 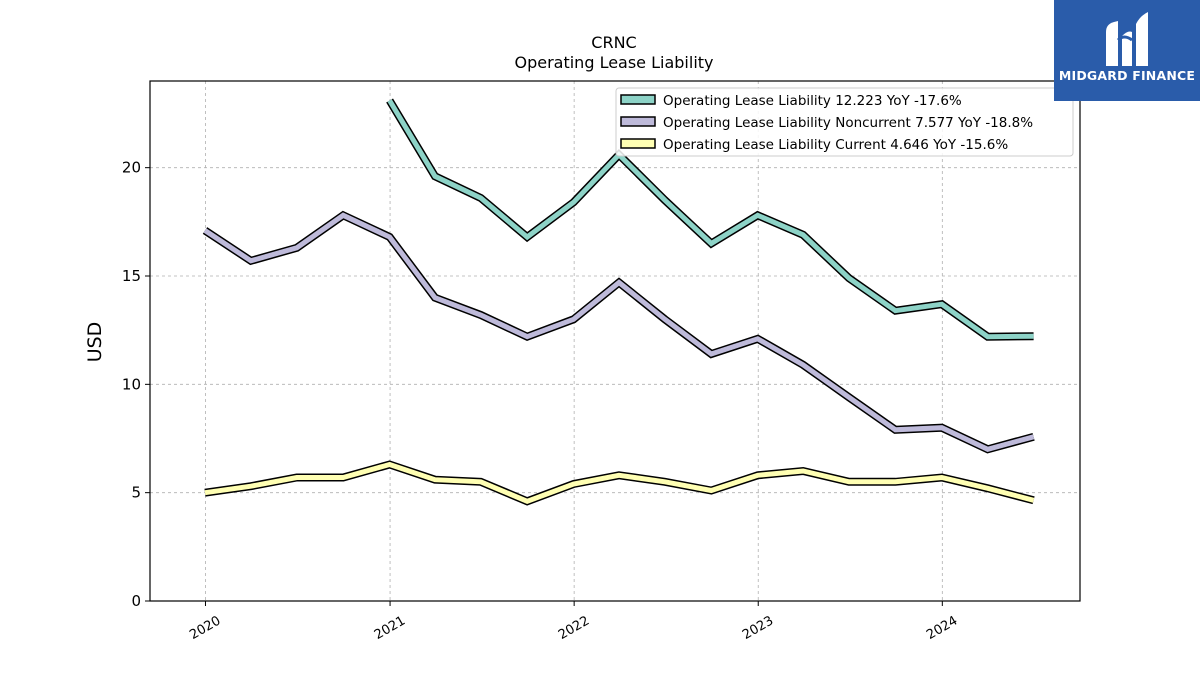 I want to click on y-tick-label: 15, so click(x=131, y=276).